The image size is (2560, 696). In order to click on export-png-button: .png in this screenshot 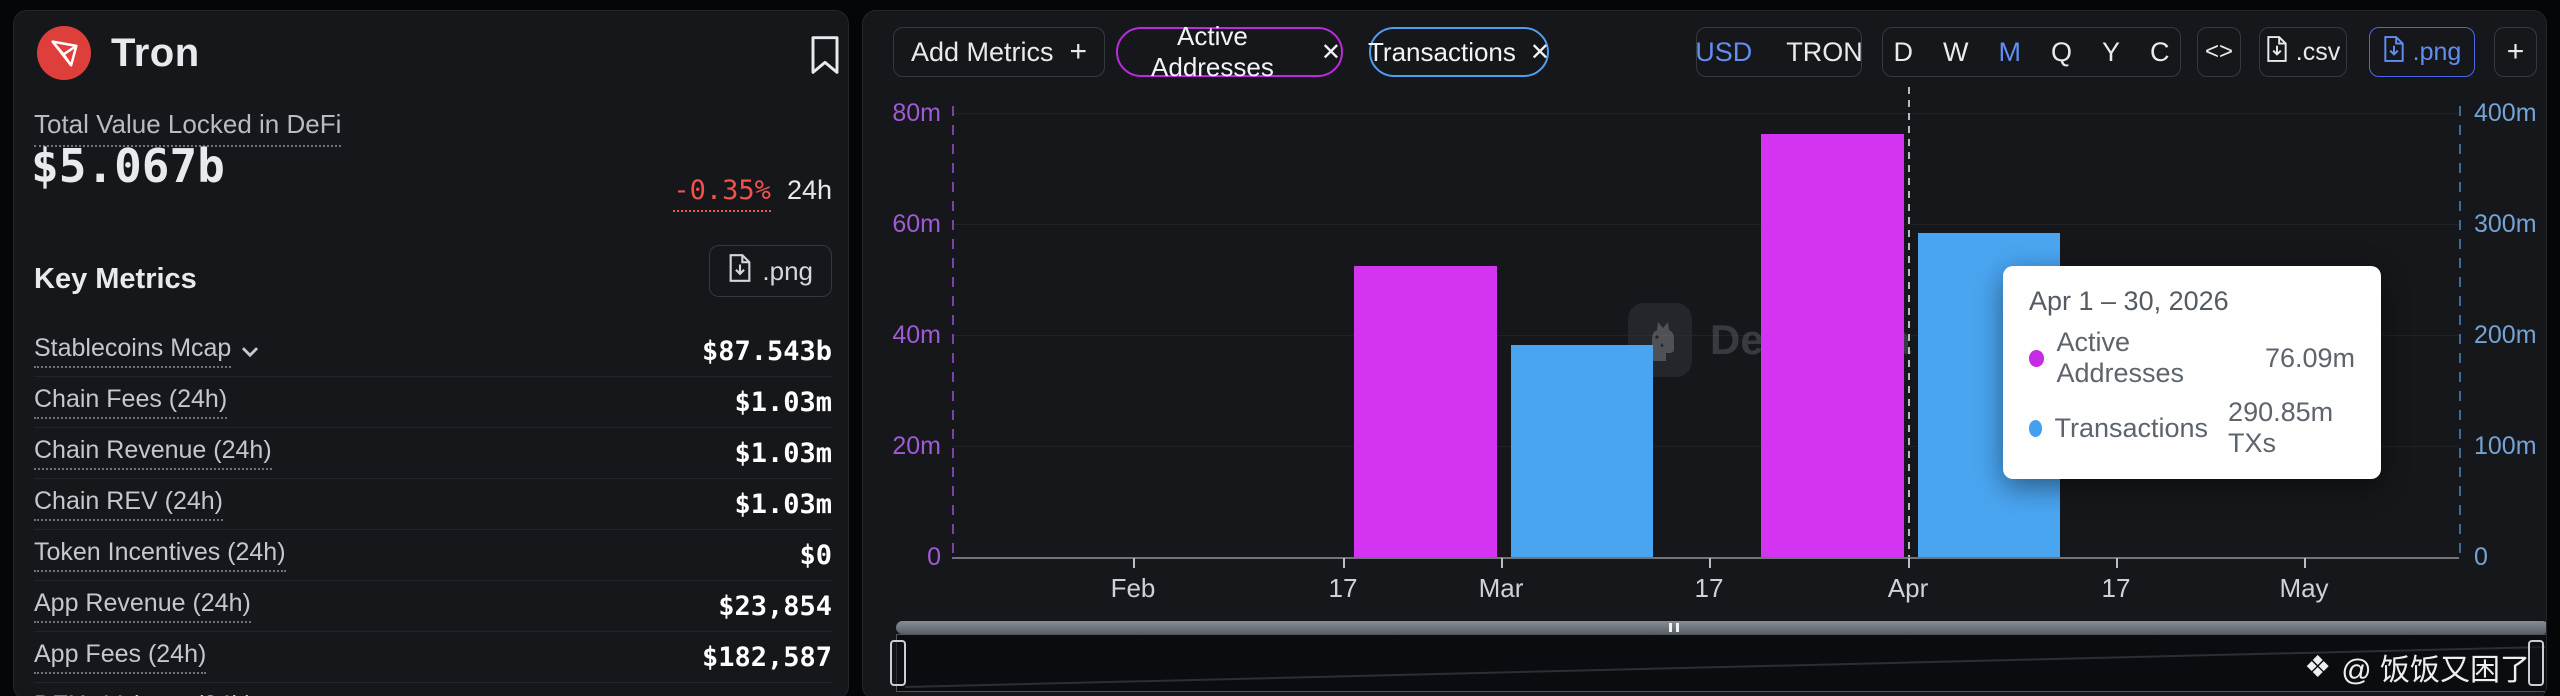, I will do `click(2422, 52)`.